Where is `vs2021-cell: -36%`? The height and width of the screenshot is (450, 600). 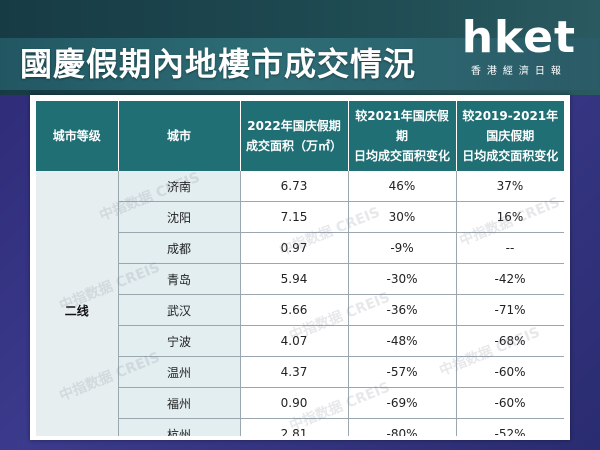
vs2021-cell: -36% is located at coordinates (402, 310).